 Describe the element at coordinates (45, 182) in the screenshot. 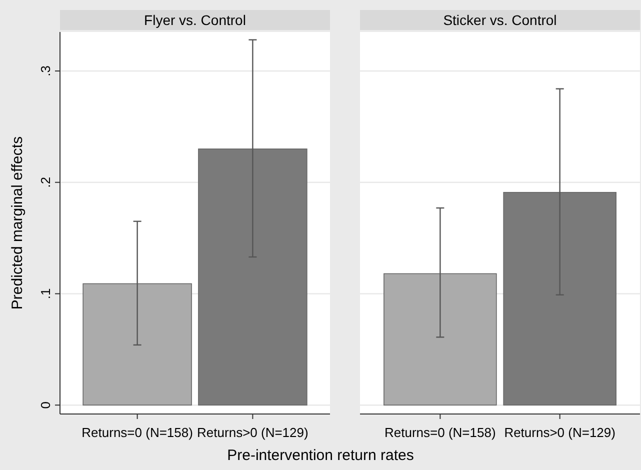

I see `y-tick-label: .2` at that location.